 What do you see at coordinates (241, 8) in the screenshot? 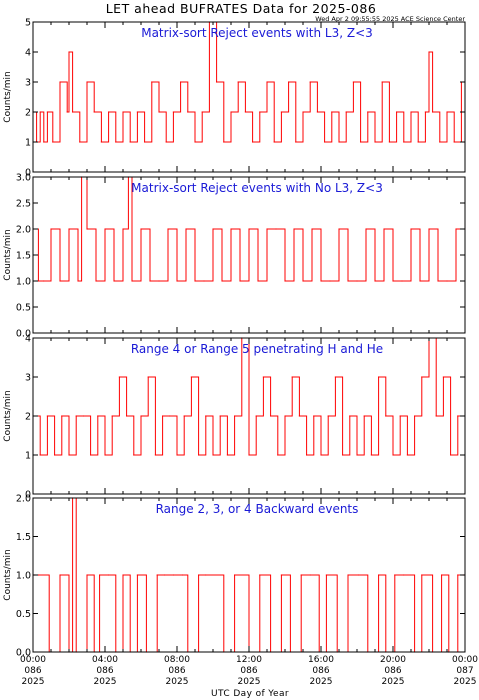
I see `figure-title: LET ahead BUFRATES Data for 2025-086` at bounding box center [241, 8].